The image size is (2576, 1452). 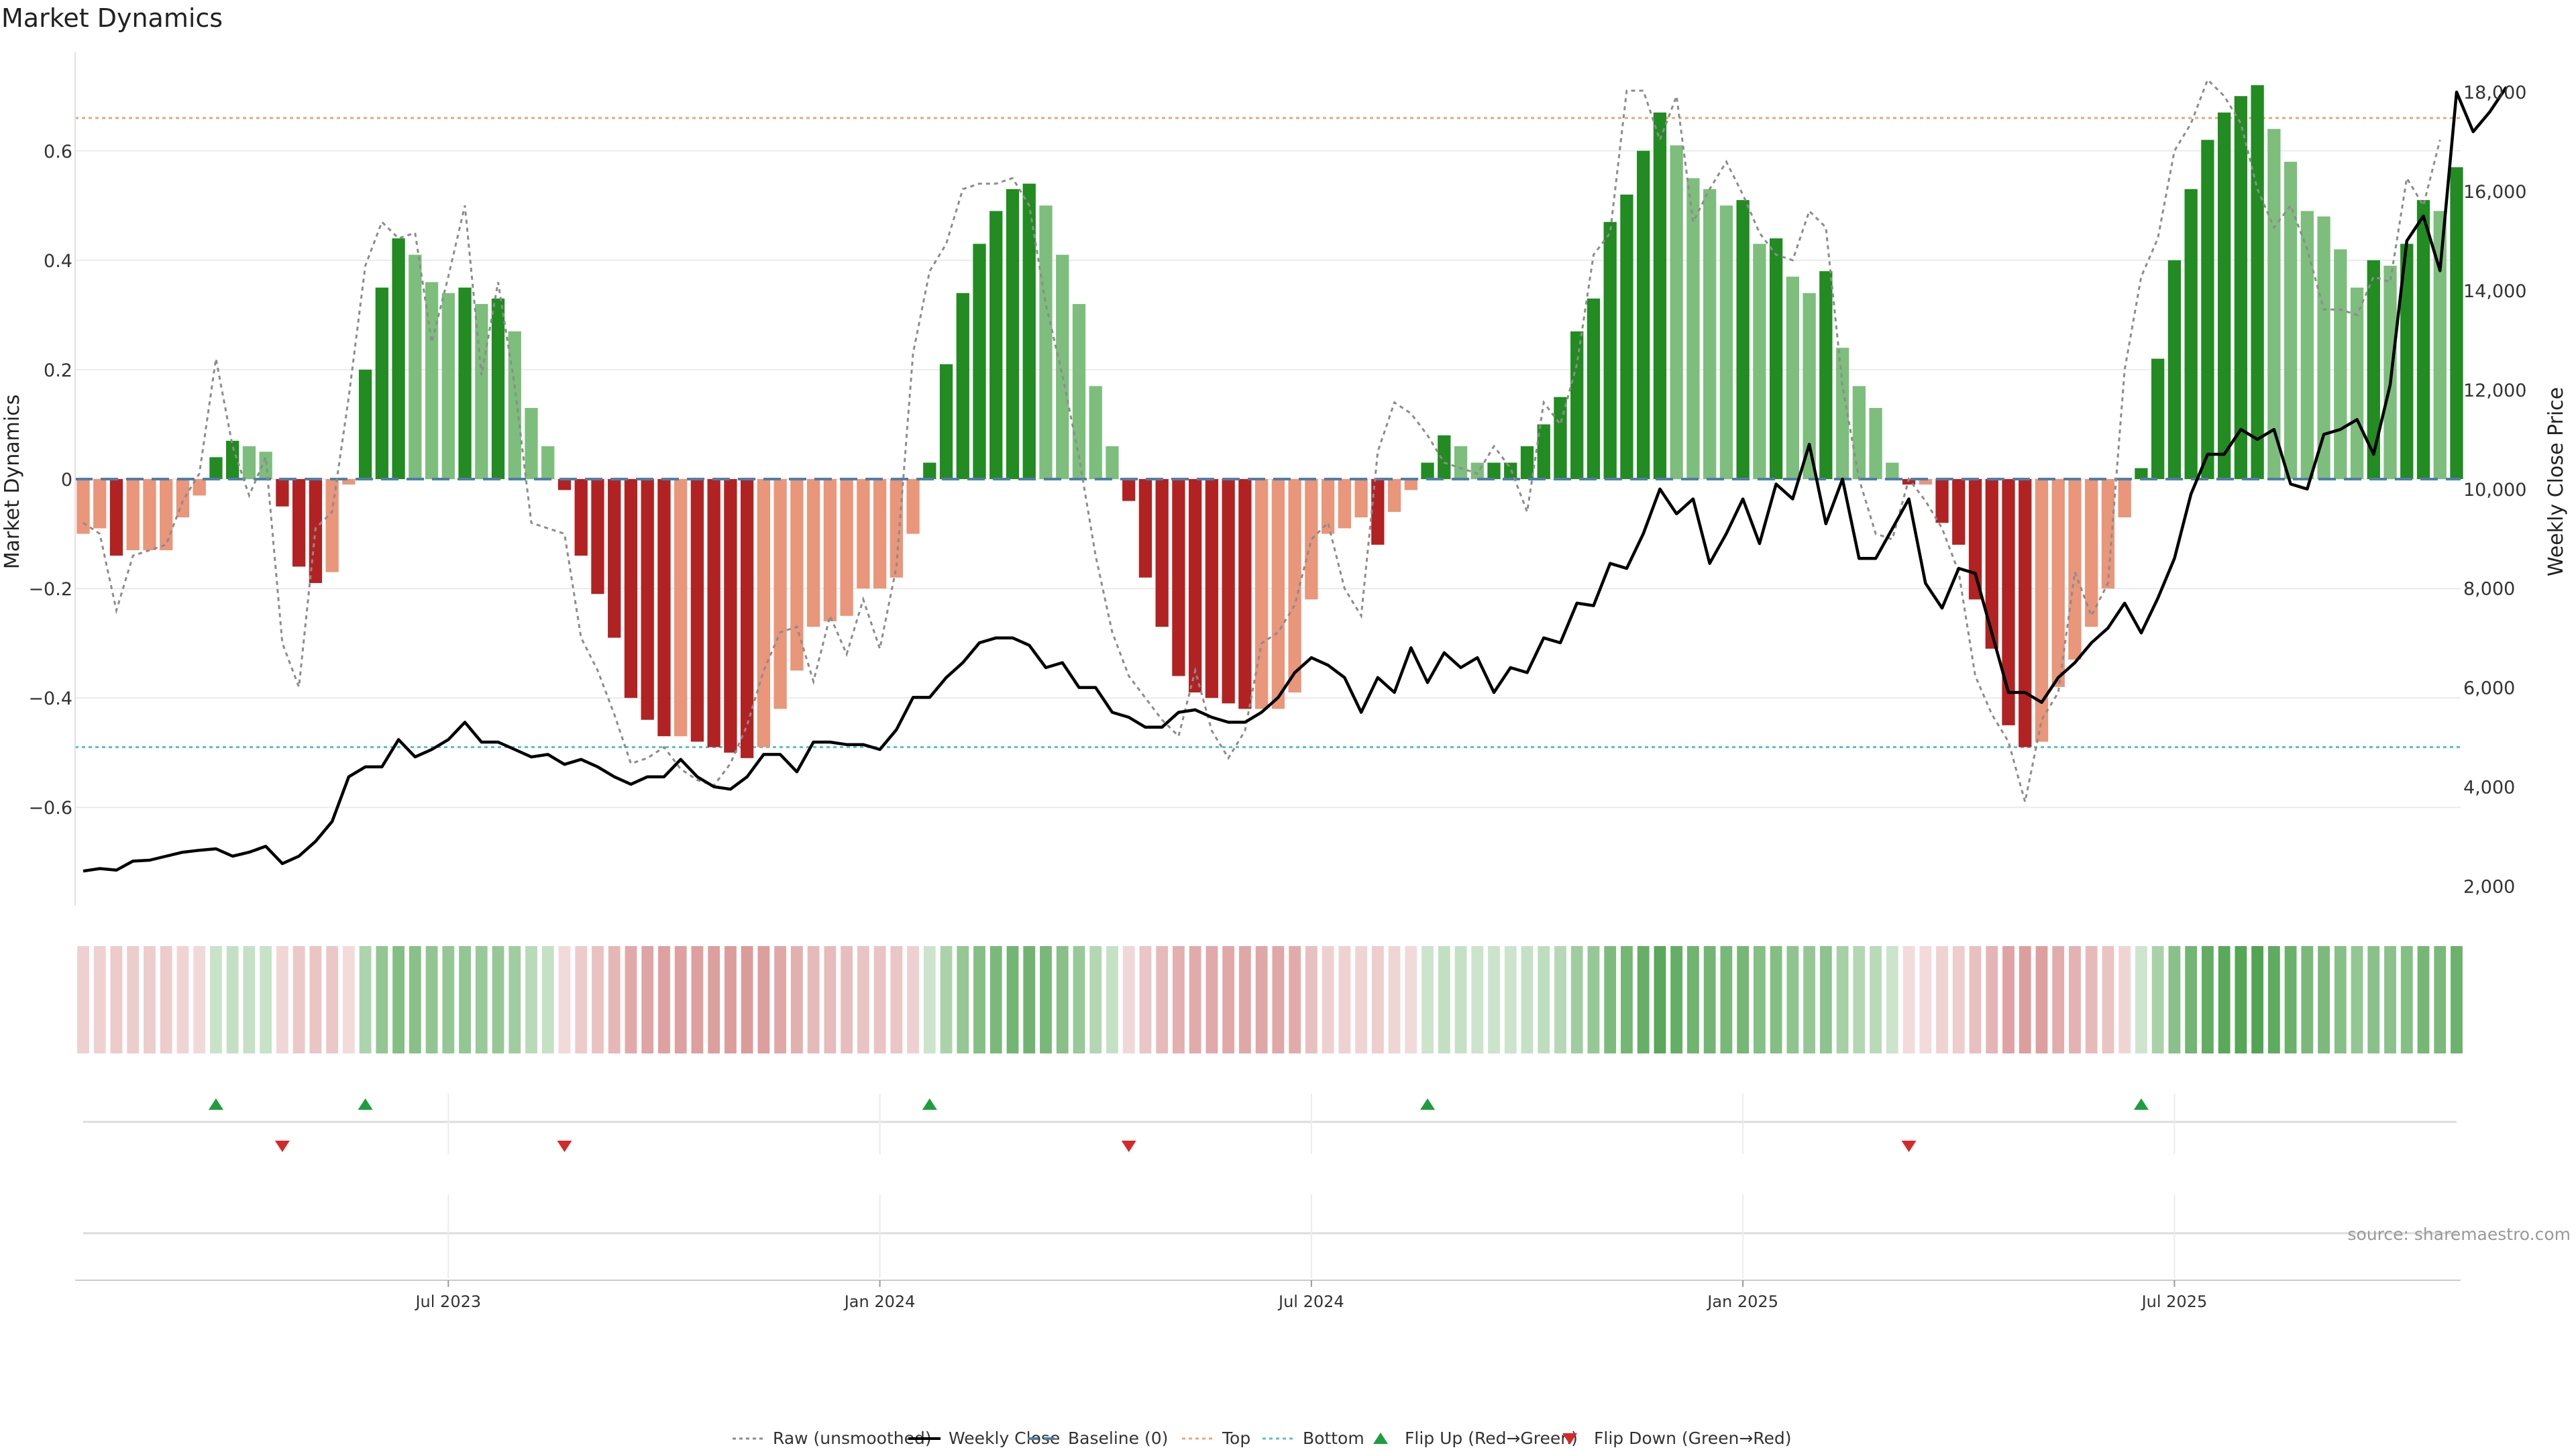 I want to click on legend-item-baseline: Baseline (0), so click(x=1098, y=1438).